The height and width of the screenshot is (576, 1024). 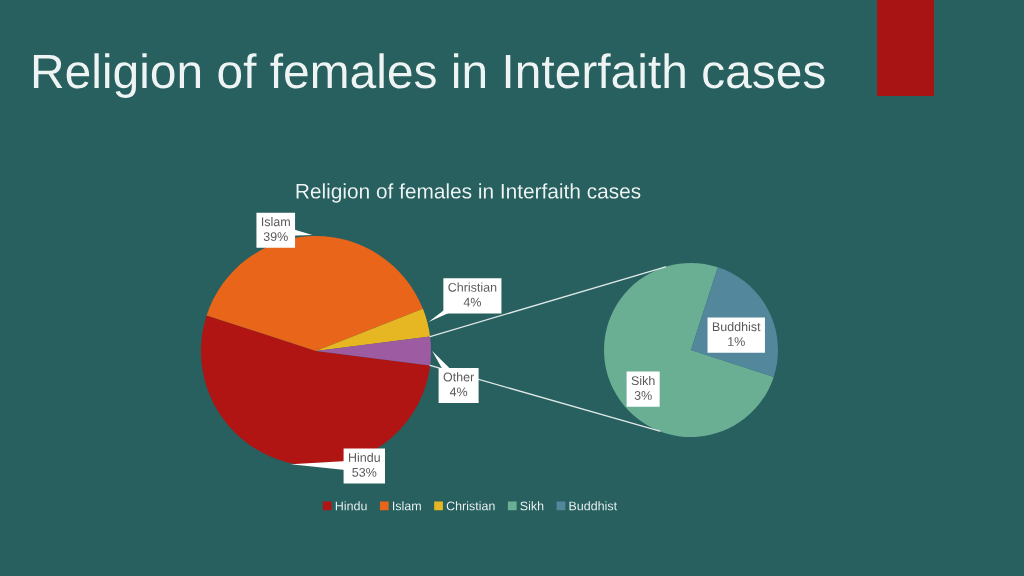 I want to click on legend-label: Sikh, so click(x=532, y=506).